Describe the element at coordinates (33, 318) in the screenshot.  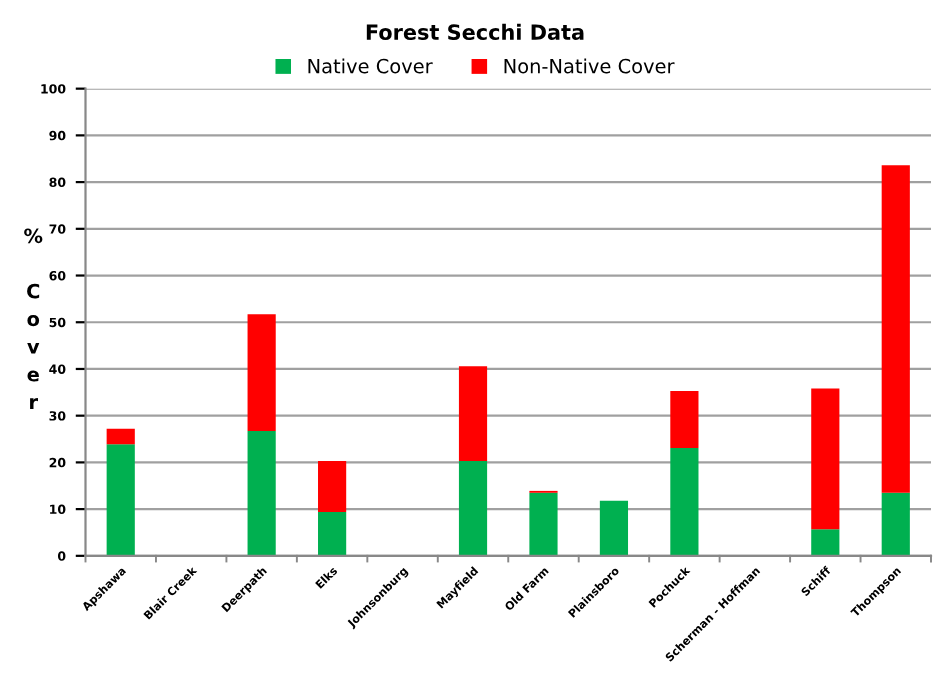
I see `text: % Cover` at that location.